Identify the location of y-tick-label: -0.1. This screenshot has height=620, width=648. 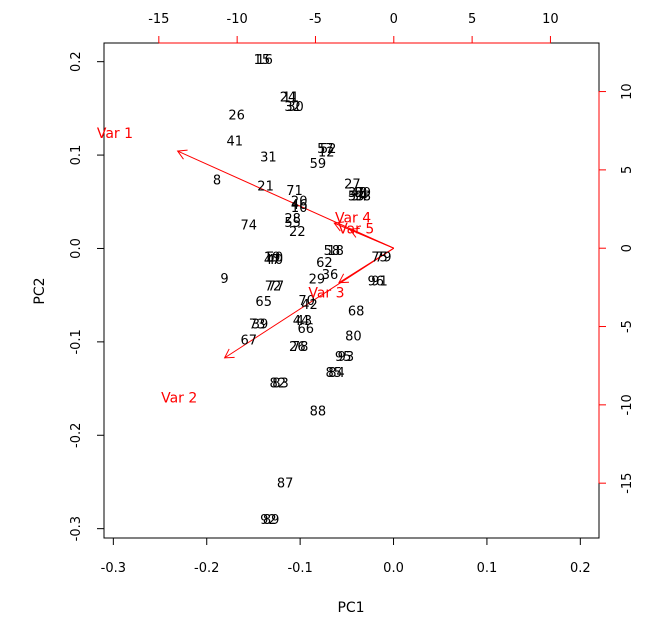
(76, 341).